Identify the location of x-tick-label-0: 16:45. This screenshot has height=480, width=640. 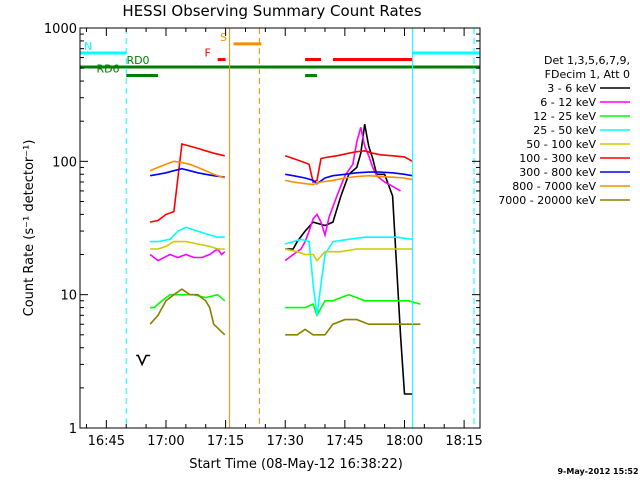
(106, 441).